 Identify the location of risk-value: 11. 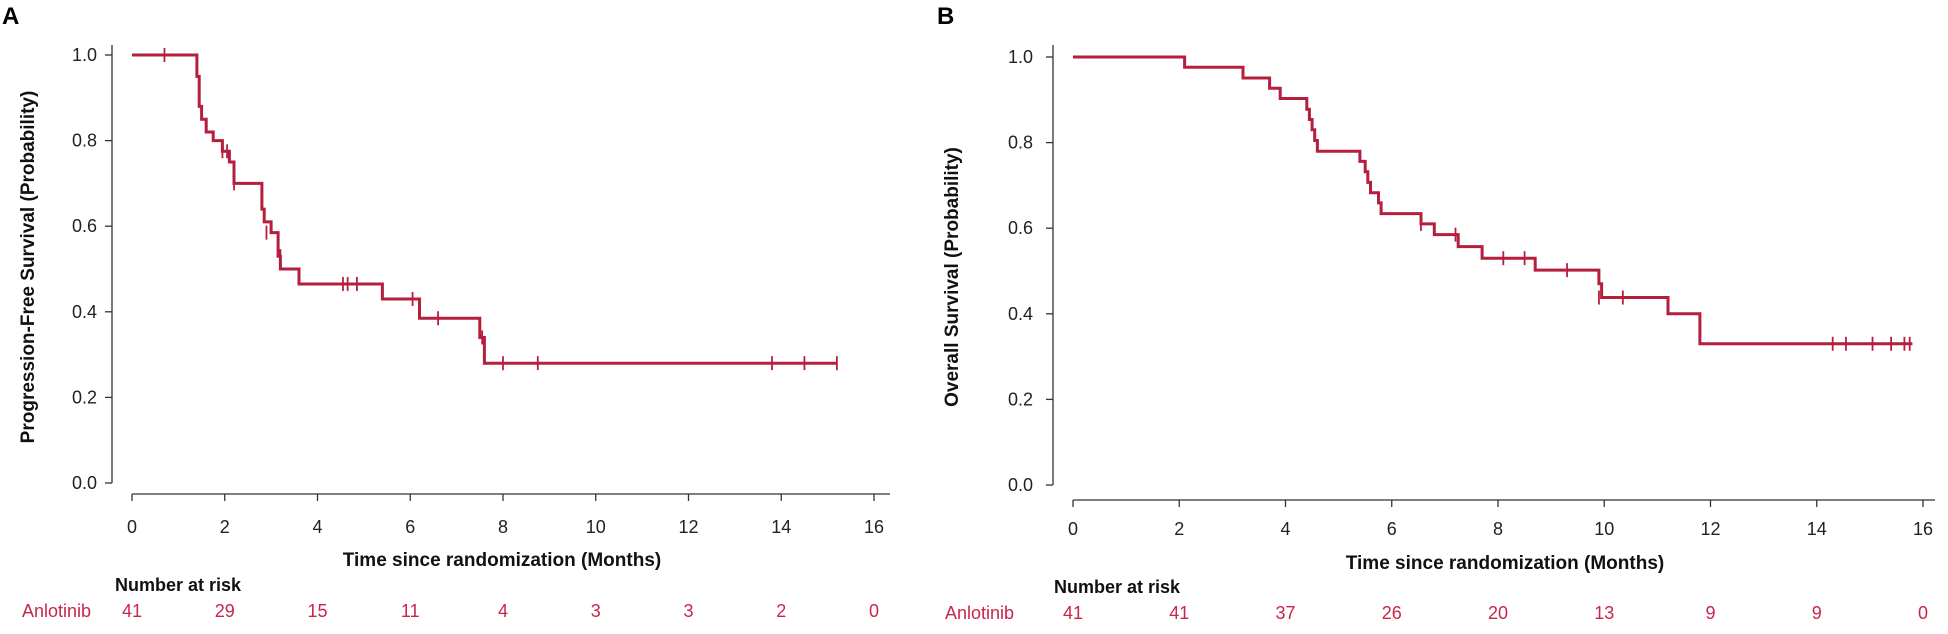
(410, 611).